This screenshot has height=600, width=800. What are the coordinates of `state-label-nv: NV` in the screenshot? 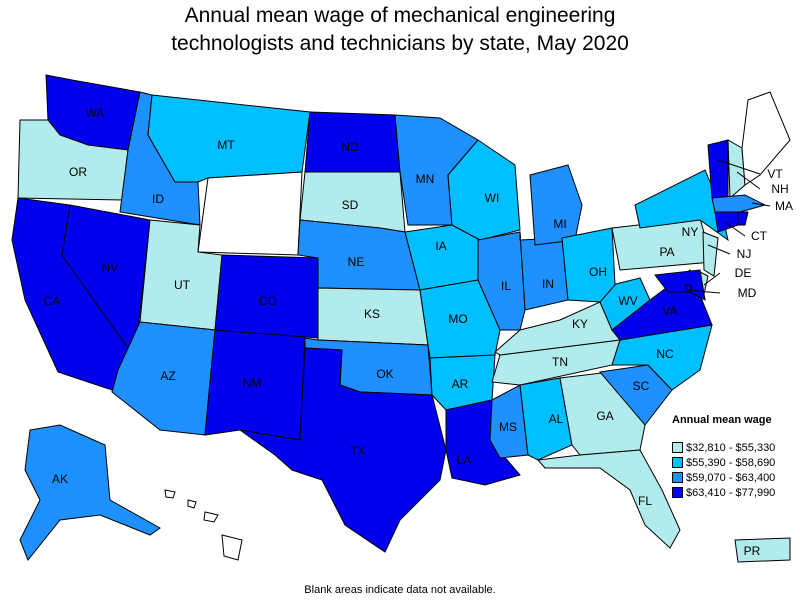 It's located at (110, 268).